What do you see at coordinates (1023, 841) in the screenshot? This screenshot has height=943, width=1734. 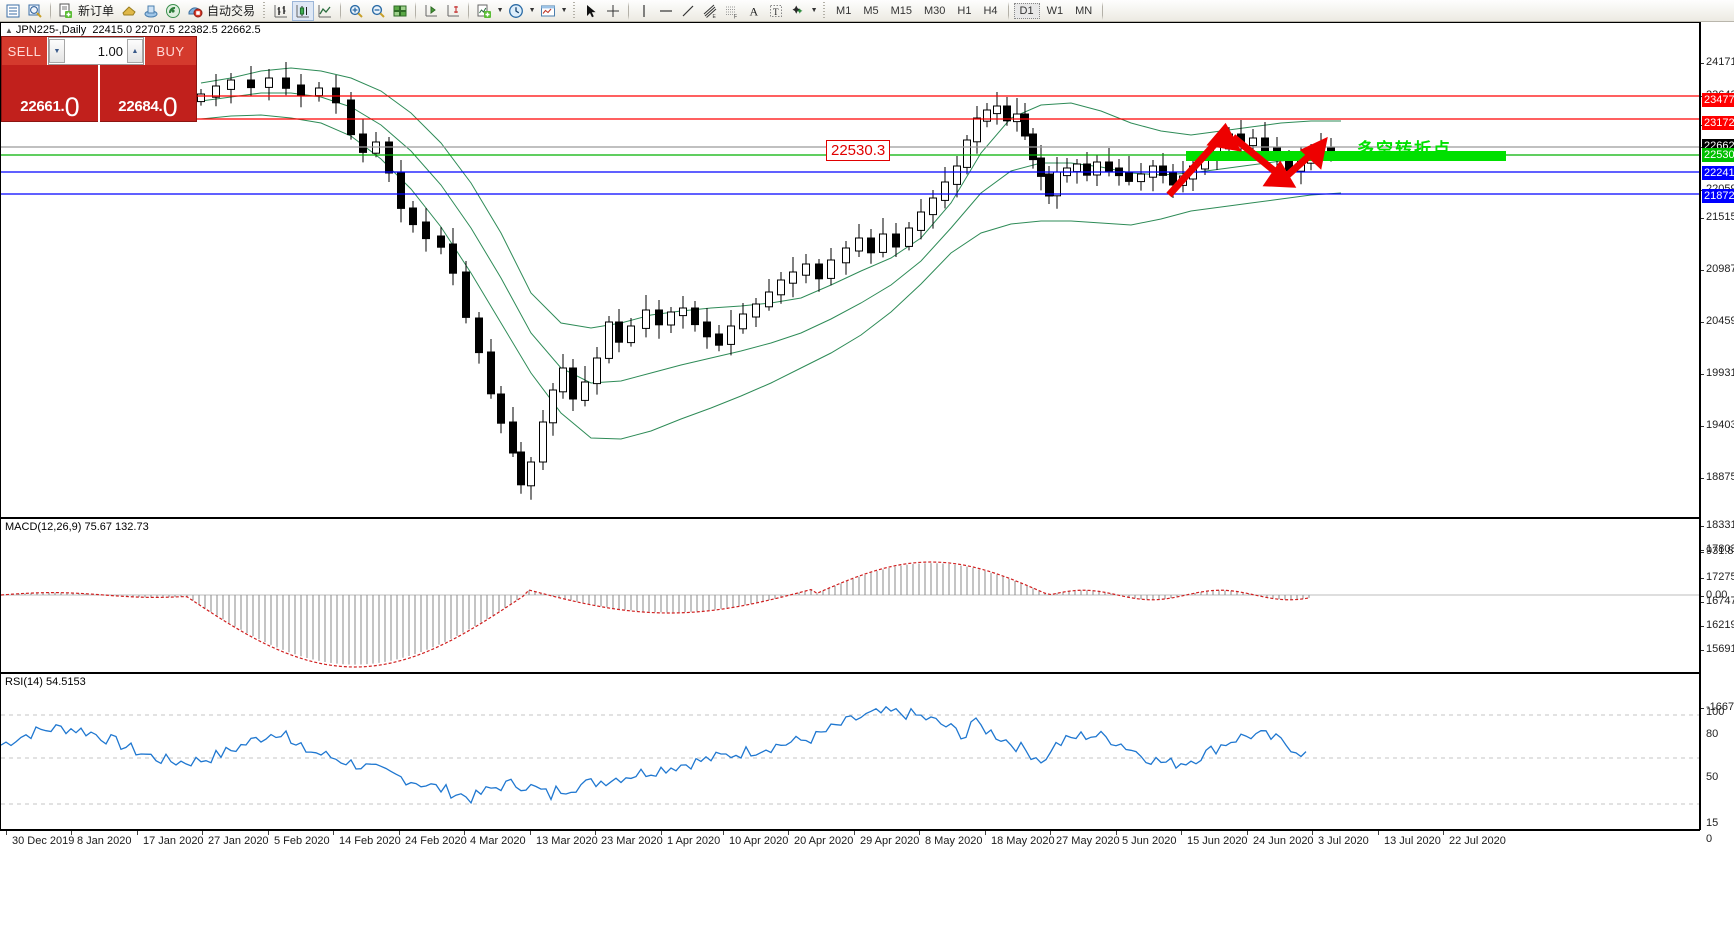 I see `time-label: 18 May 2020` at bounding box center [1023, 841].